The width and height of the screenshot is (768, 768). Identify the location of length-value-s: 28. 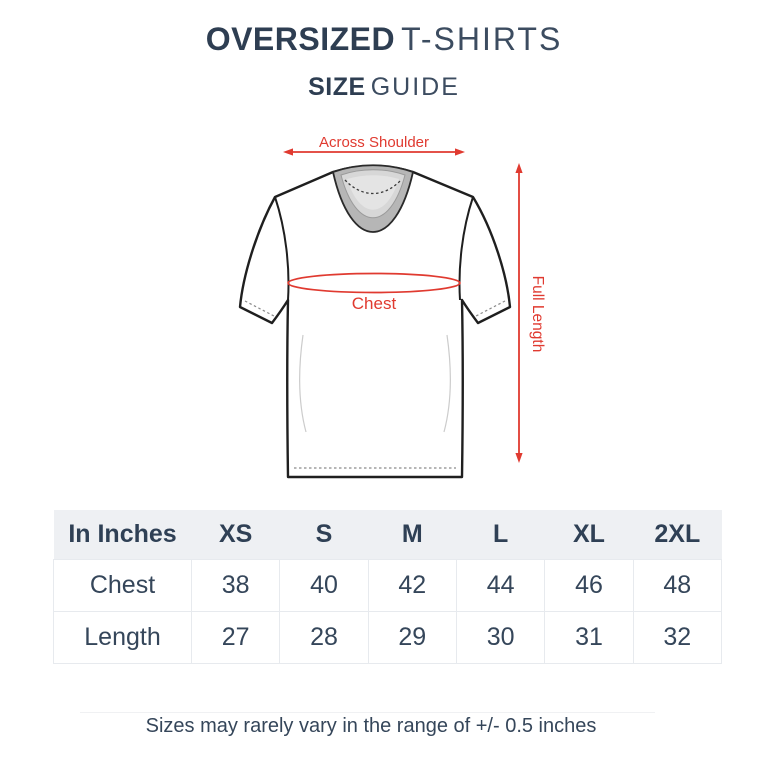
(324, 637).